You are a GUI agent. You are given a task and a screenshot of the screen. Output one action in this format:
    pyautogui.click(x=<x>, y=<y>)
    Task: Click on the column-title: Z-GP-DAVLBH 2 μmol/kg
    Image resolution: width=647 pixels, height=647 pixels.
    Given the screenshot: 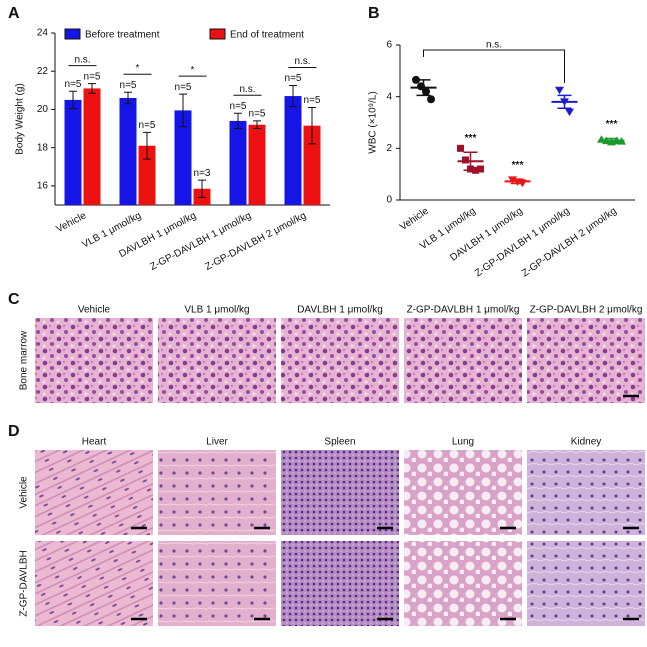 What is the action you would take?
    pyautogui.click(x=586, y=310)
    